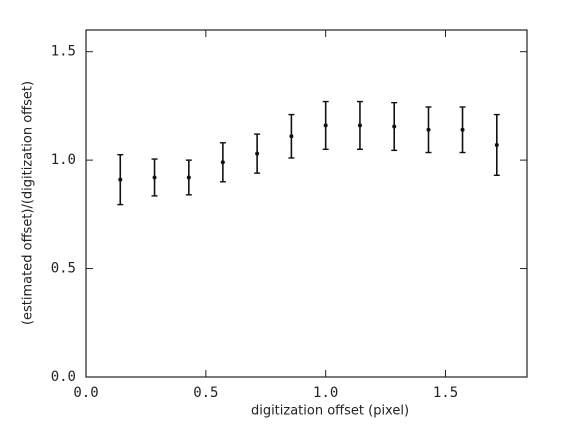  What do you see at coordinates (63, 377) in the screenshot?
I see `y-tick-label: 0.0` at bounding box center [63, 377].